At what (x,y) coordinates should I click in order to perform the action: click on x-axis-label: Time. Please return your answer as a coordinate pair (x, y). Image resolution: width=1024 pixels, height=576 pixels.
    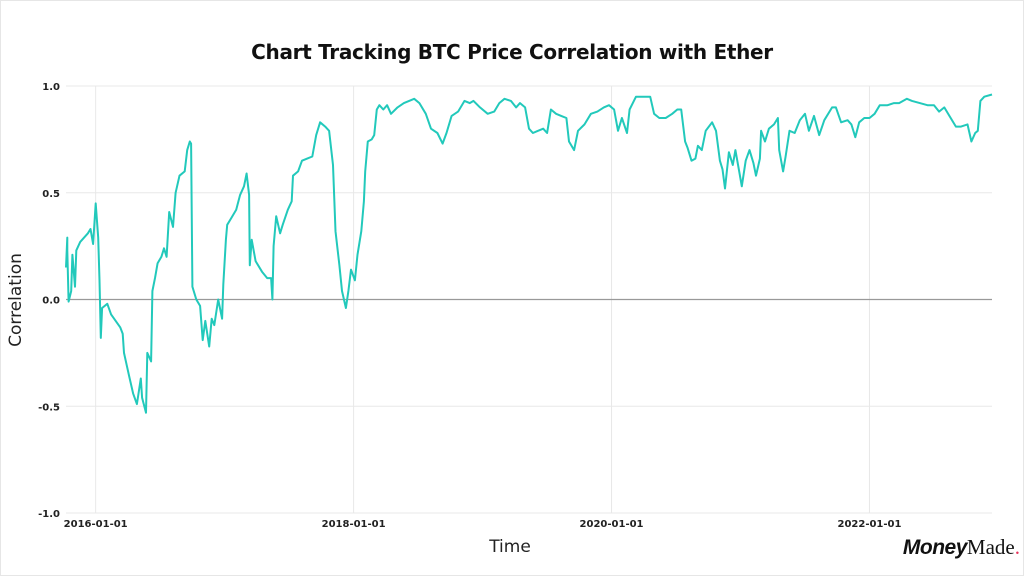
    Looking at the image, I should click on (510, 547).